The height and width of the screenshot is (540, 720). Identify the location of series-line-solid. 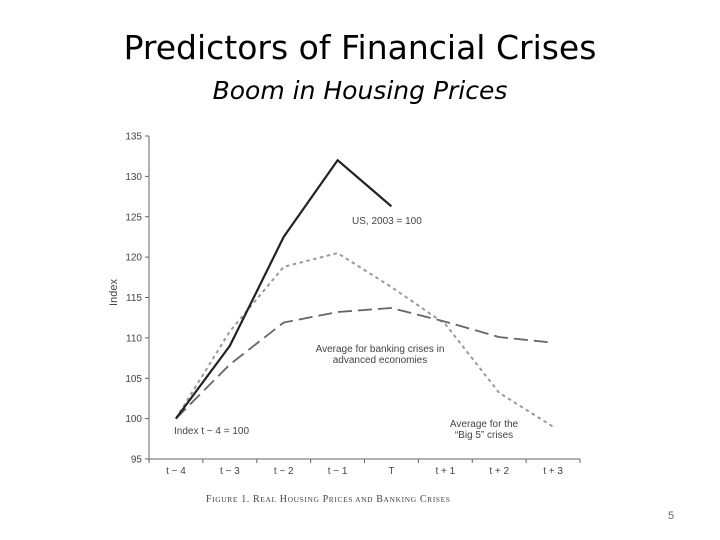
(284, 289).